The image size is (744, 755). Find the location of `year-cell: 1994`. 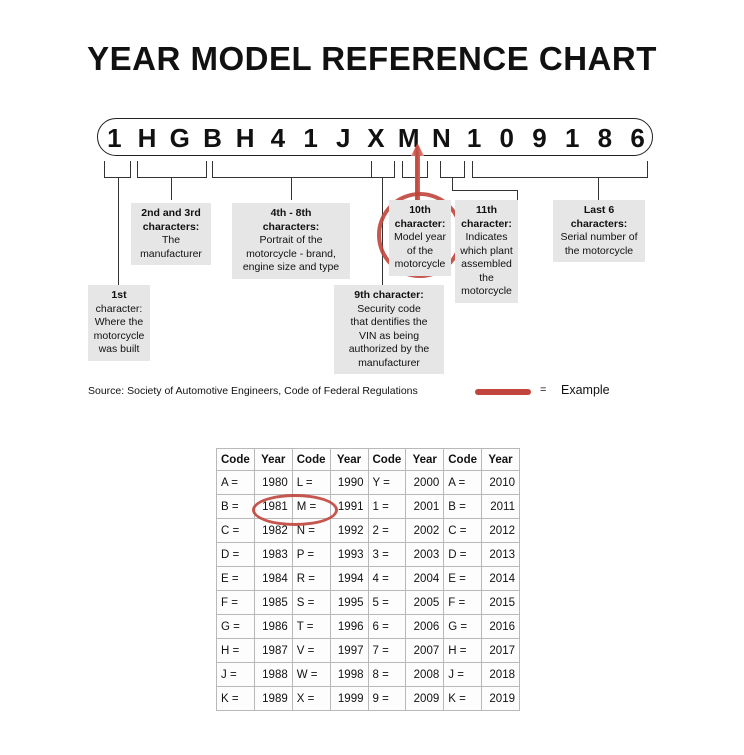

year-cell: 1994 is located at coordinates (349, 578).